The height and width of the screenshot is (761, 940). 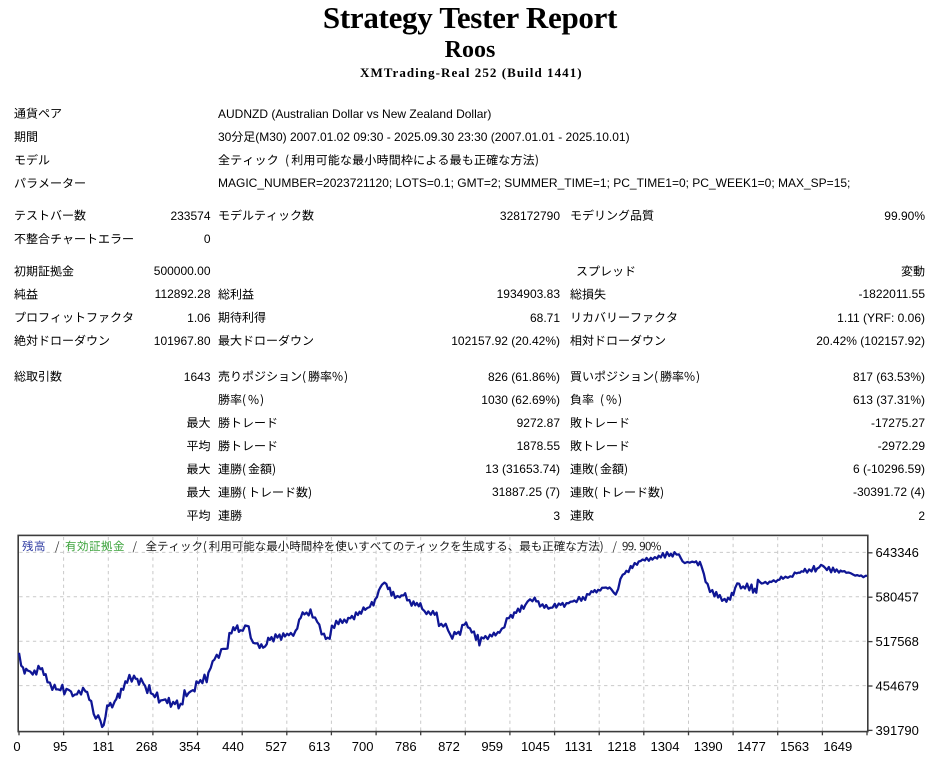 What do you see at coordinates (16, 746) in the screenshot?
I see `svg-text: 0` at bounding box center [16, 746].